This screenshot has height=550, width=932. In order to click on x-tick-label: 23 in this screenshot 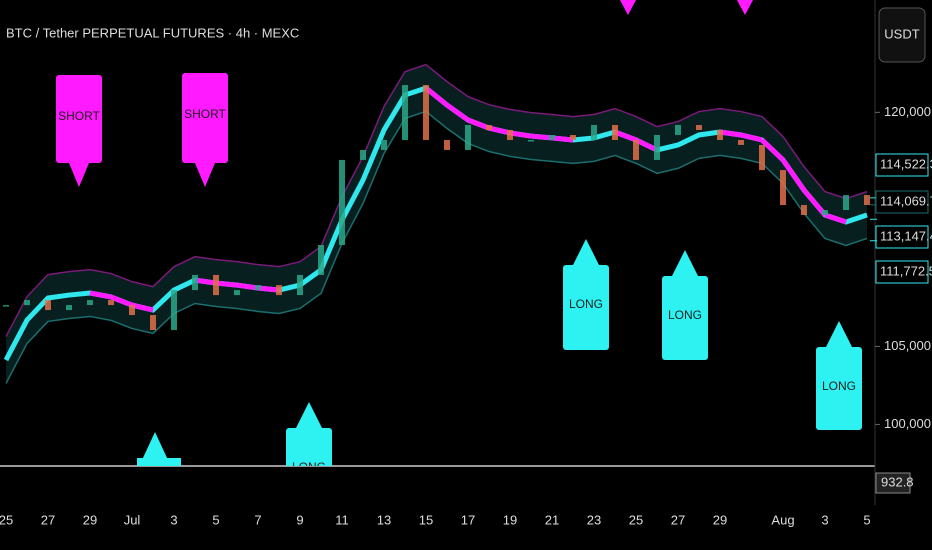, I will do `click(594, 519)`.